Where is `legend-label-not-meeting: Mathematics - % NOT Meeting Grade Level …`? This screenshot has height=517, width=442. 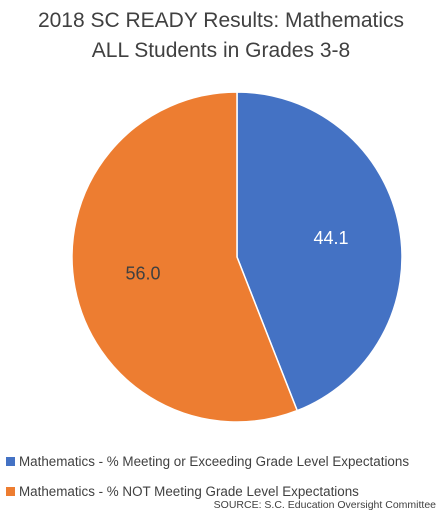
legend-label-not-meeting: Mathematics - % NOT Meeting Grade Level … is located at coordinates (189, 491).